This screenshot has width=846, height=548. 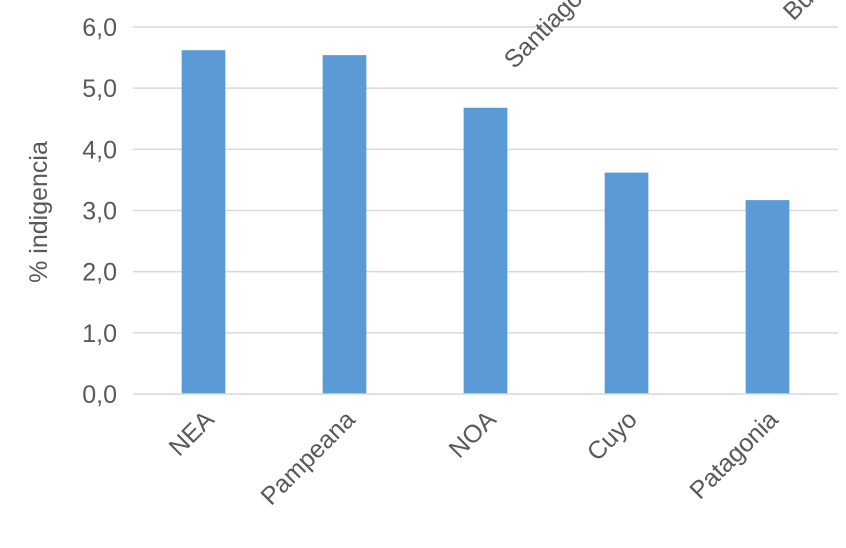 I want to click on bar-pampeana, so click(x=344, y=225).